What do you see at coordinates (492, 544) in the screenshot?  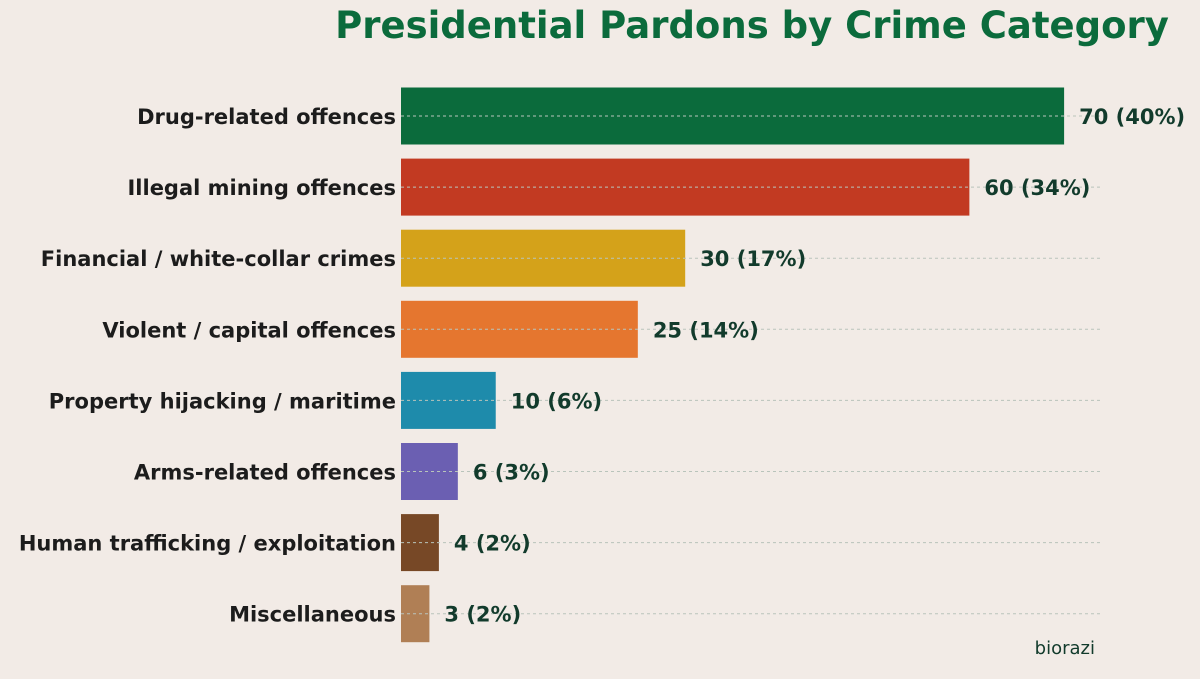 I see `value-label-6: 4 (2%)` at bounding box center [492, 544].